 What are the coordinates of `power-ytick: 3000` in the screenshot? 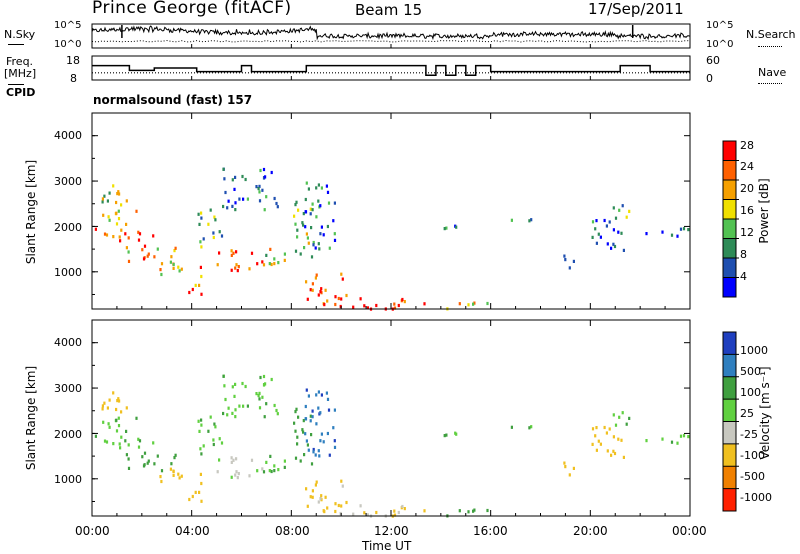 It's located at (68, 181).